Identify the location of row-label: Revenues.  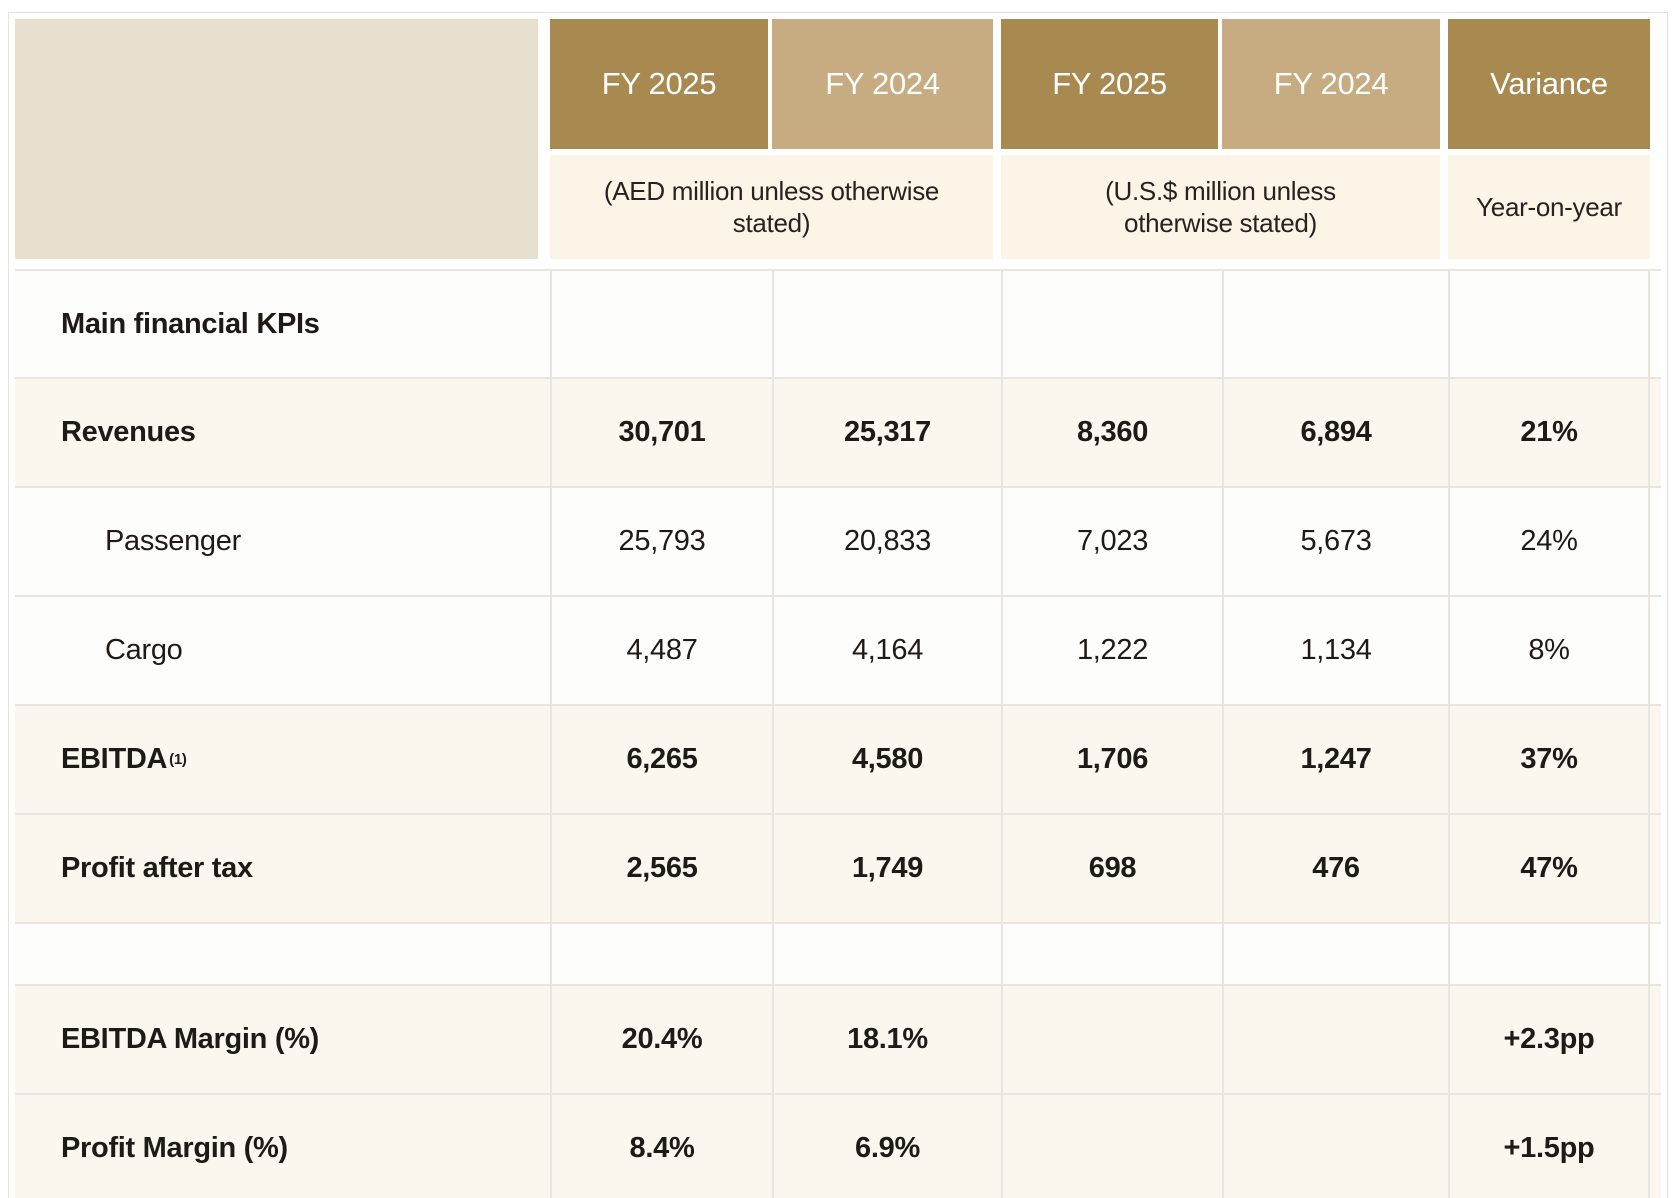
(282, 432).